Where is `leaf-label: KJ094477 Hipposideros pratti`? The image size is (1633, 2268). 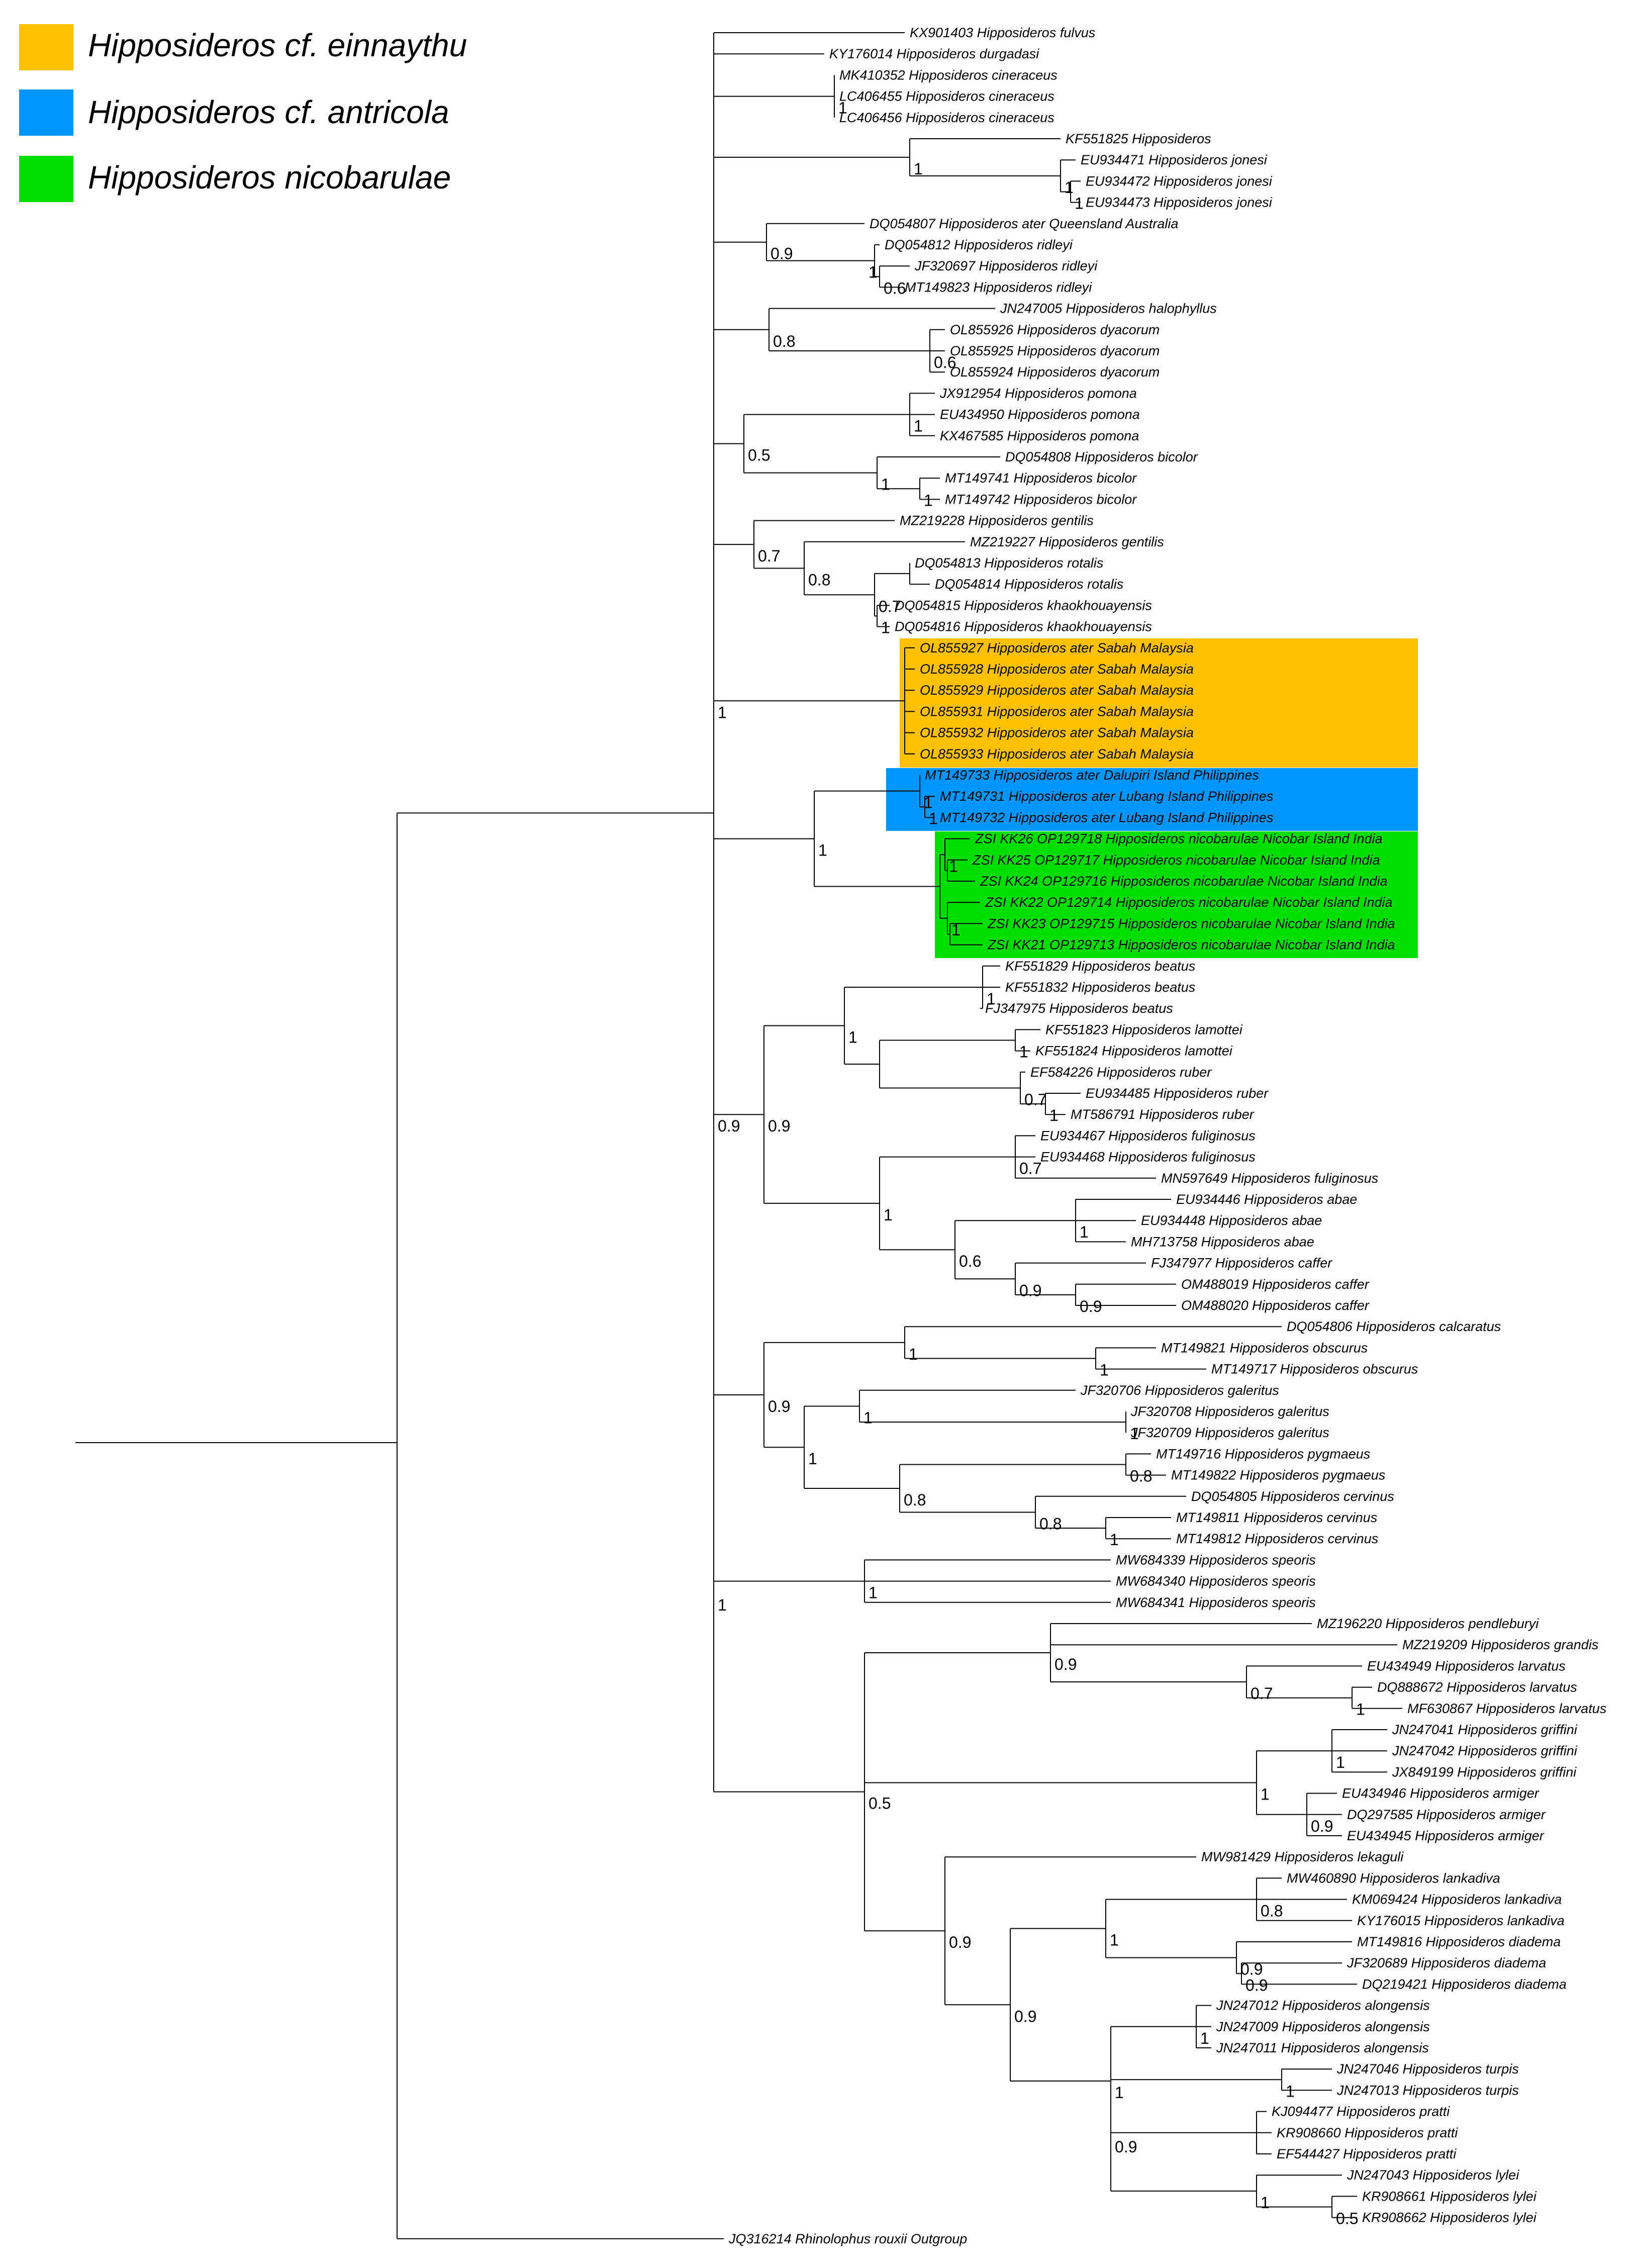
leaf-label: KJ094477 Hipposideros pratti is located at coordinates (1361, 2111).